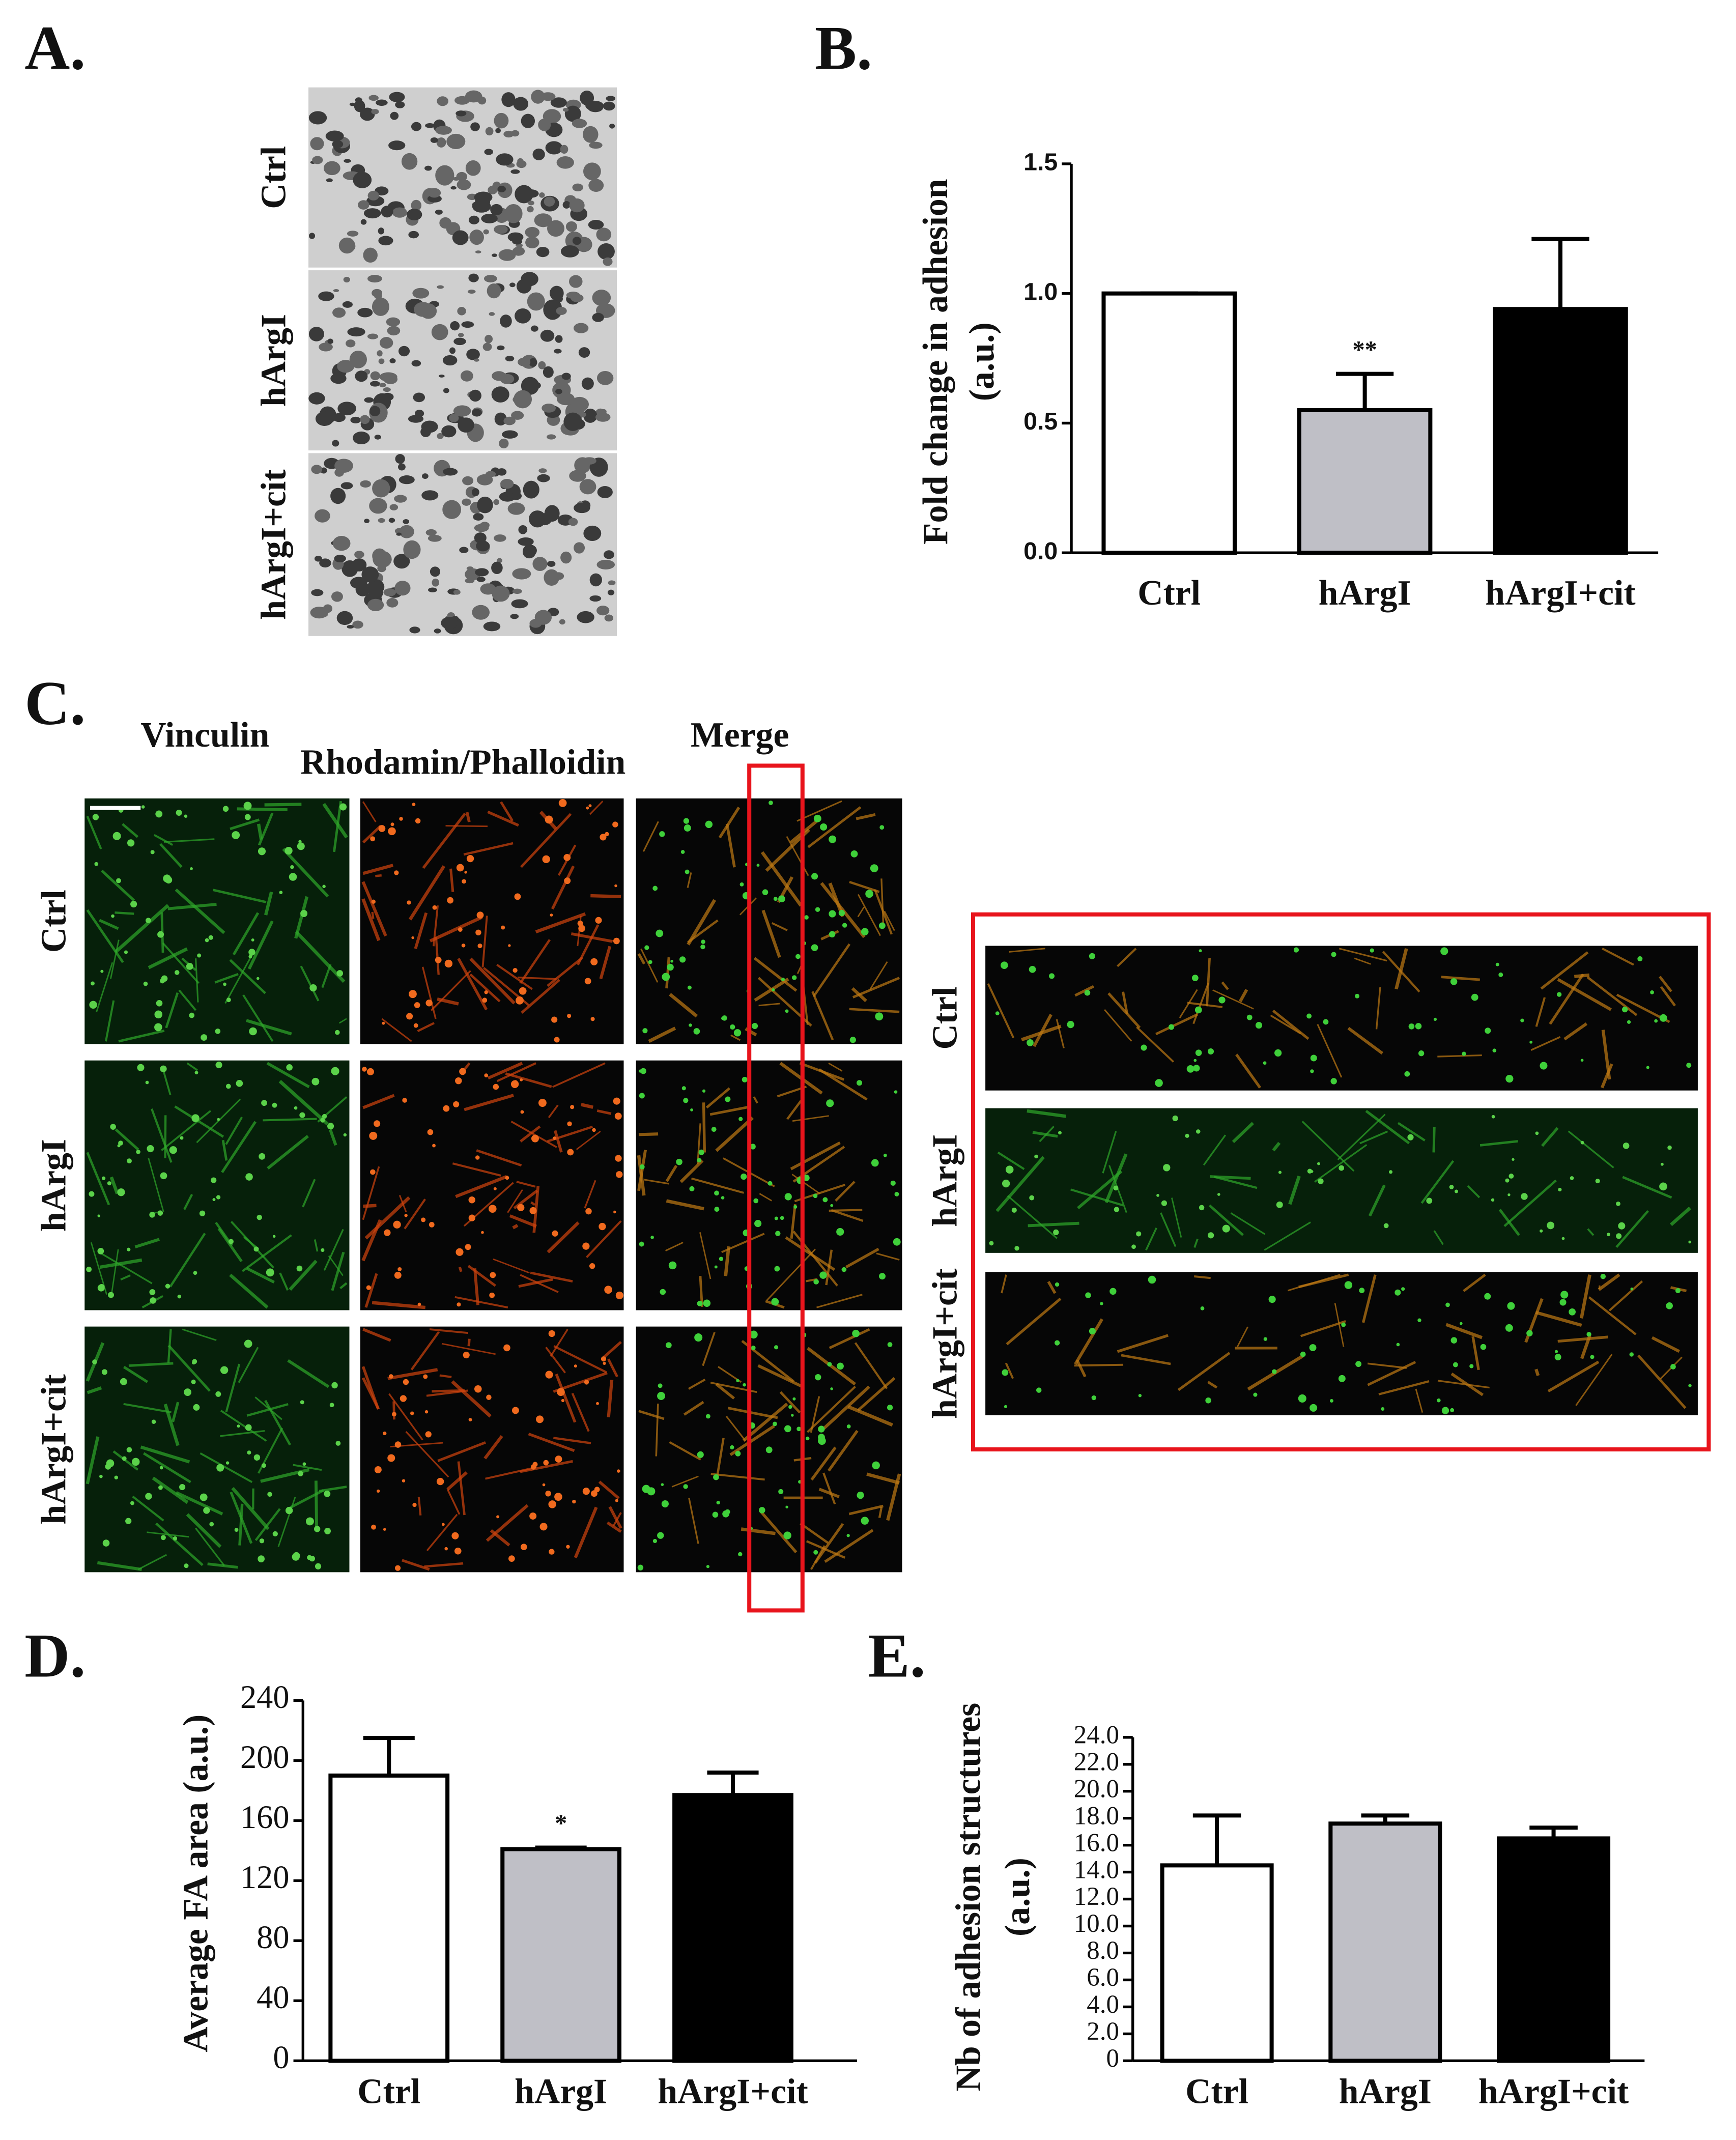 This screenshot has height=2140, width=1736. What do you see at coordinates (265, 1697) in the screenshot?
I see `y-tick-label: 240` at bounding box center [265, 1697].